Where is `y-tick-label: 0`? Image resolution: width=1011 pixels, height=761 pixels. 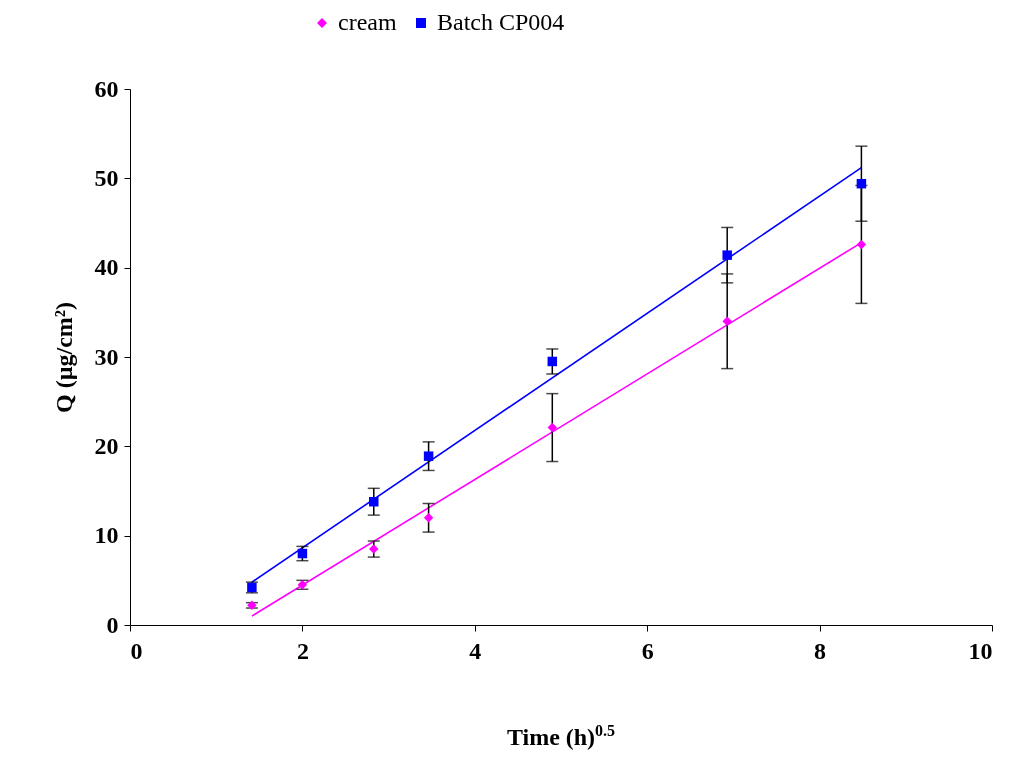
y-tick-label: 0 is located at coordinates (112, 624).